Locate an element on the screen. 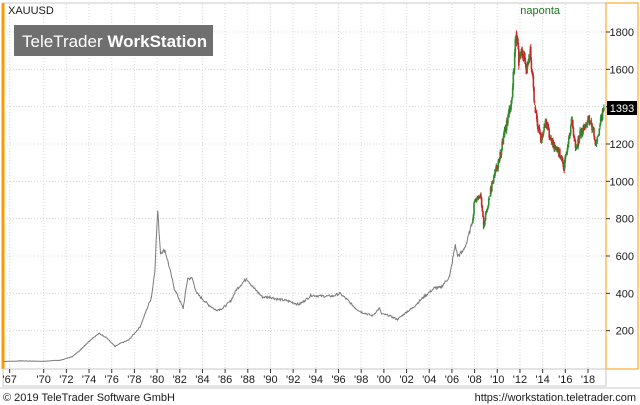 Image resolution: width=640 pixels, height=405 pixels. x-tick-label: '92 is located at coordinates (293, 380).